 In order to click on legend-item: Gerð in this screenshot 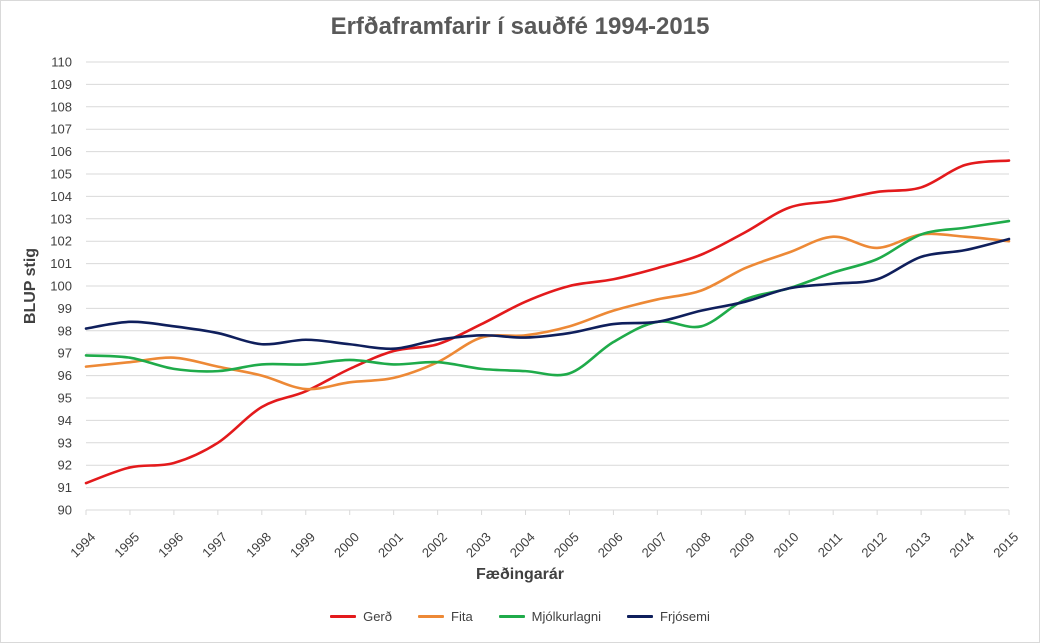, I will do `click(361, 616)`.